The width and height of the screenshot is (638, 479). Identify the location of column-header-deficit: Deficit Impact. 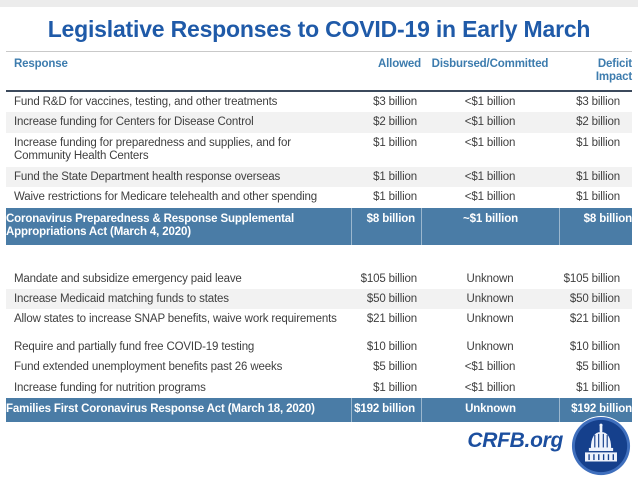
(613, 71).